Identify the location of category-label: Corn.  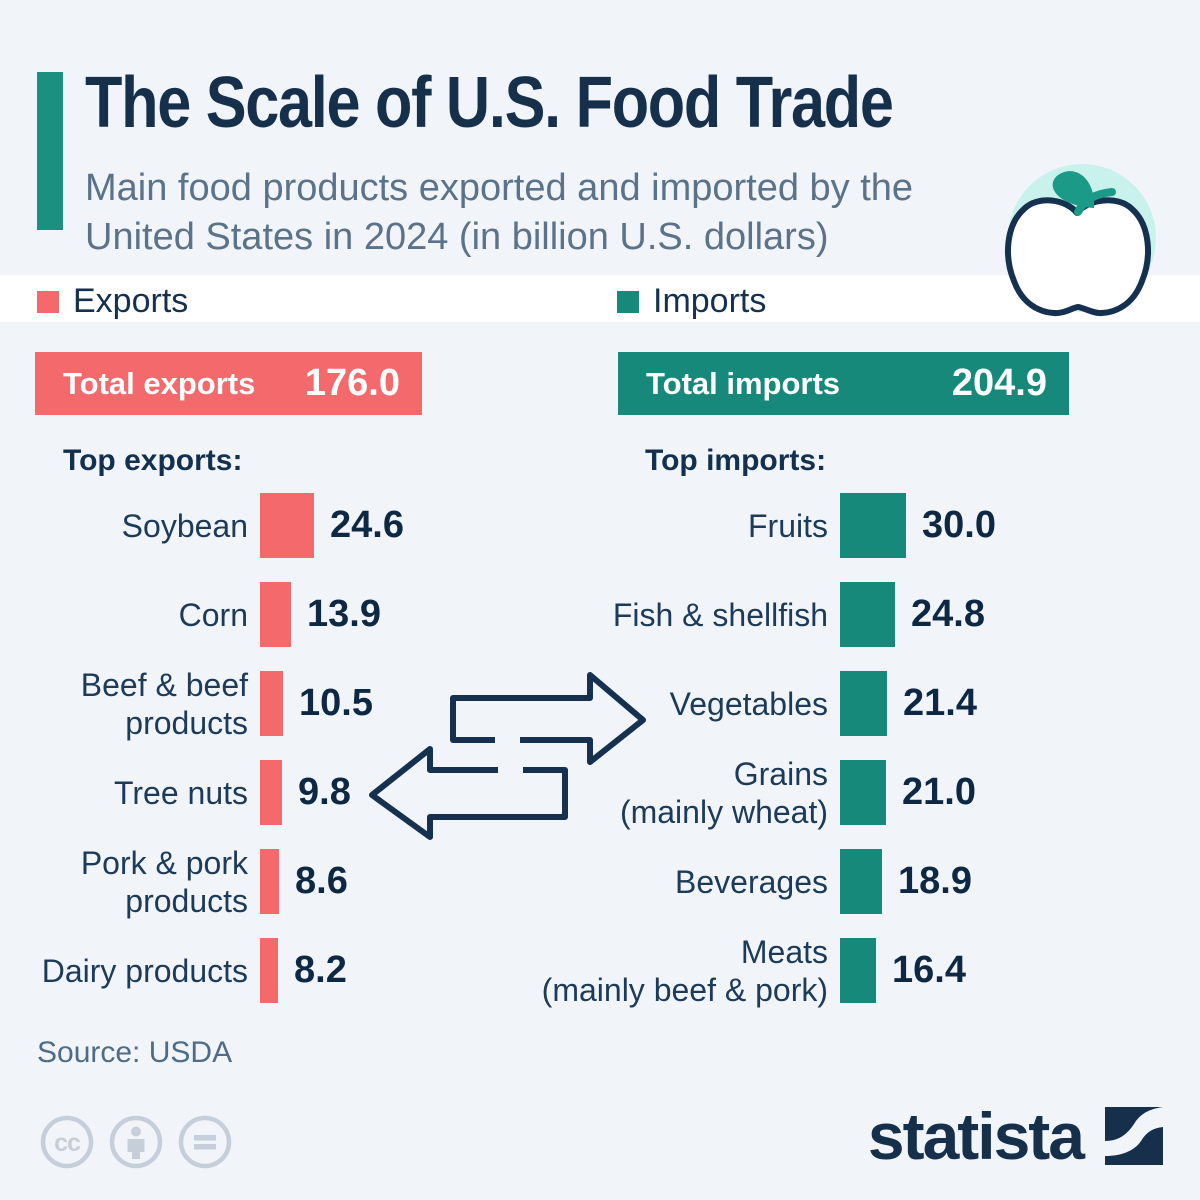
(213, 614).